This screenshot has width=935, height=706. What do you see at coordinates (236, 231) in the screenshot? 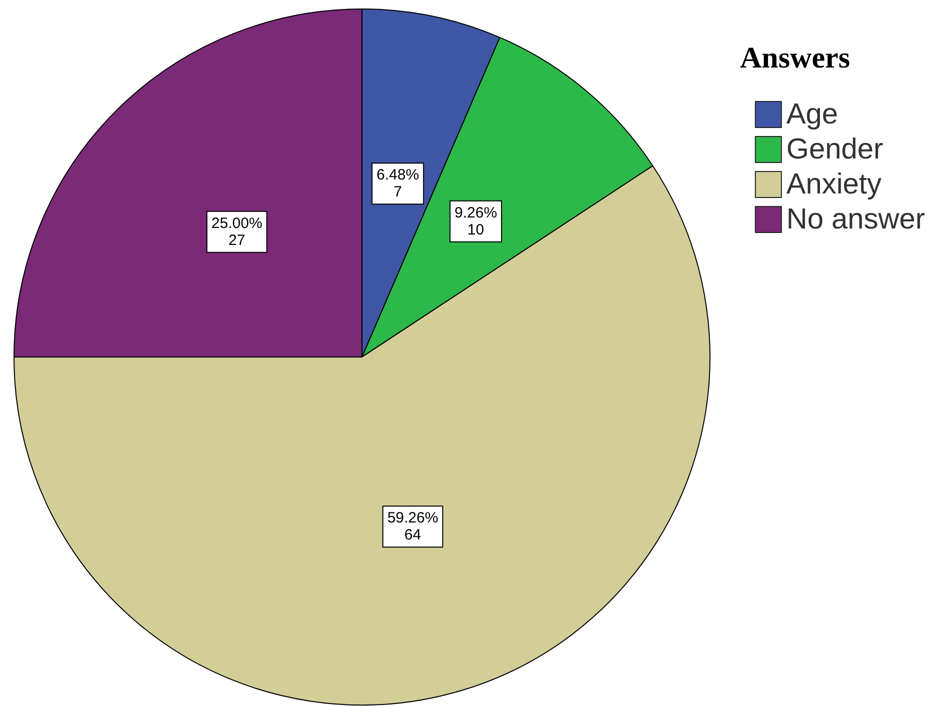
I see `data-label: 25.00% 27` at bounding box center [236, 231].